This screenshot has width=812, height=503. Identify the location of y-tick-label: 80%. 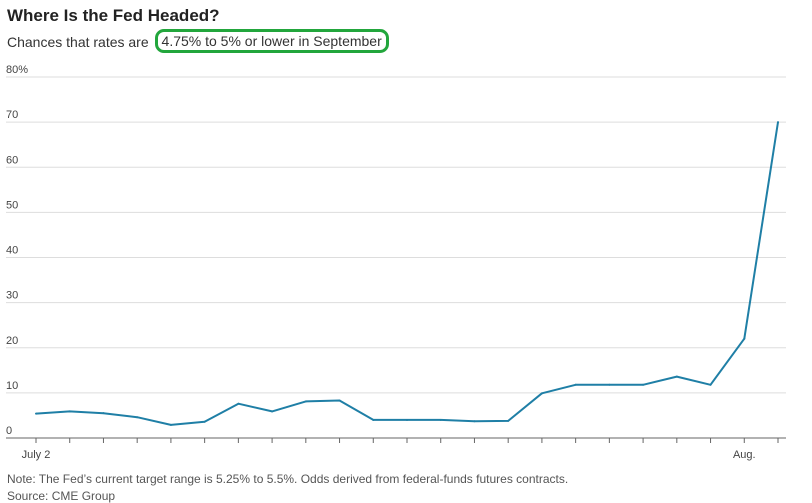
(17, 70).